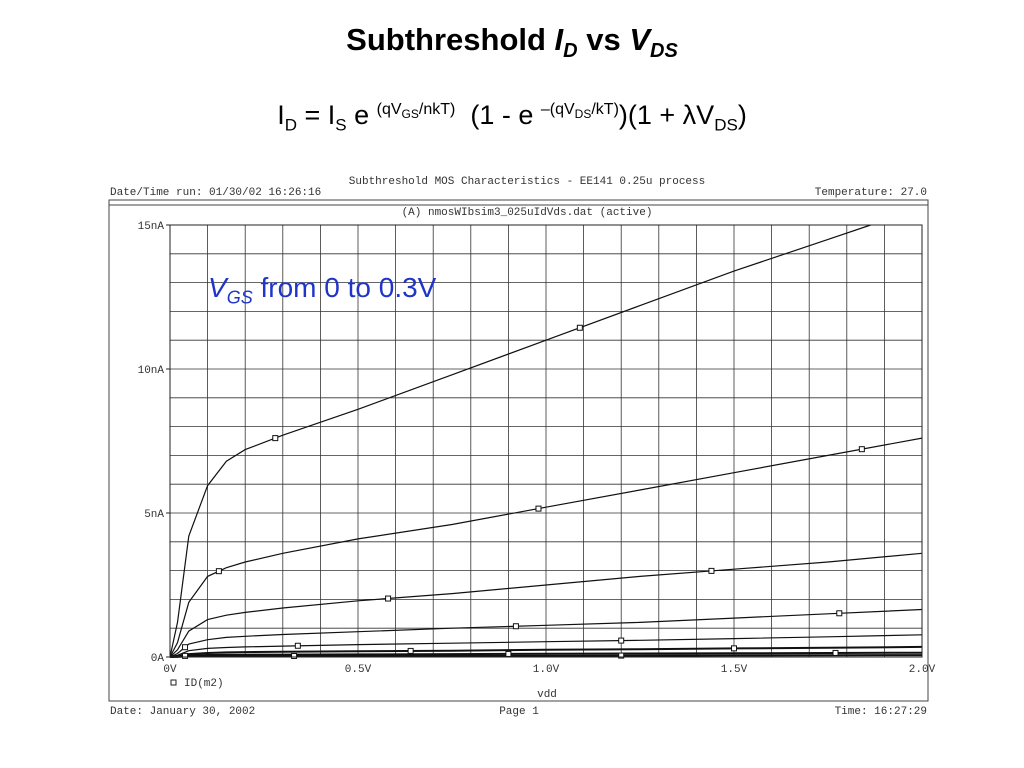 The height and width of the screenshot is (768, 1024). What do you see at coordinates (389, 109) in the screenshot?
I see `eq-exp1-a: (qV` at bounding box center [389, 109].